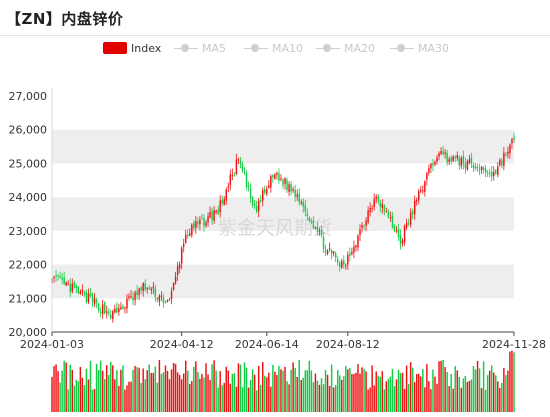 The height and width of the screenshot is (417, 550). What do you see at coordinates (65, 19) in the screenshot?
I see `chart-title: 【ZN】内盘锌价` at bounding box center [65, 19].